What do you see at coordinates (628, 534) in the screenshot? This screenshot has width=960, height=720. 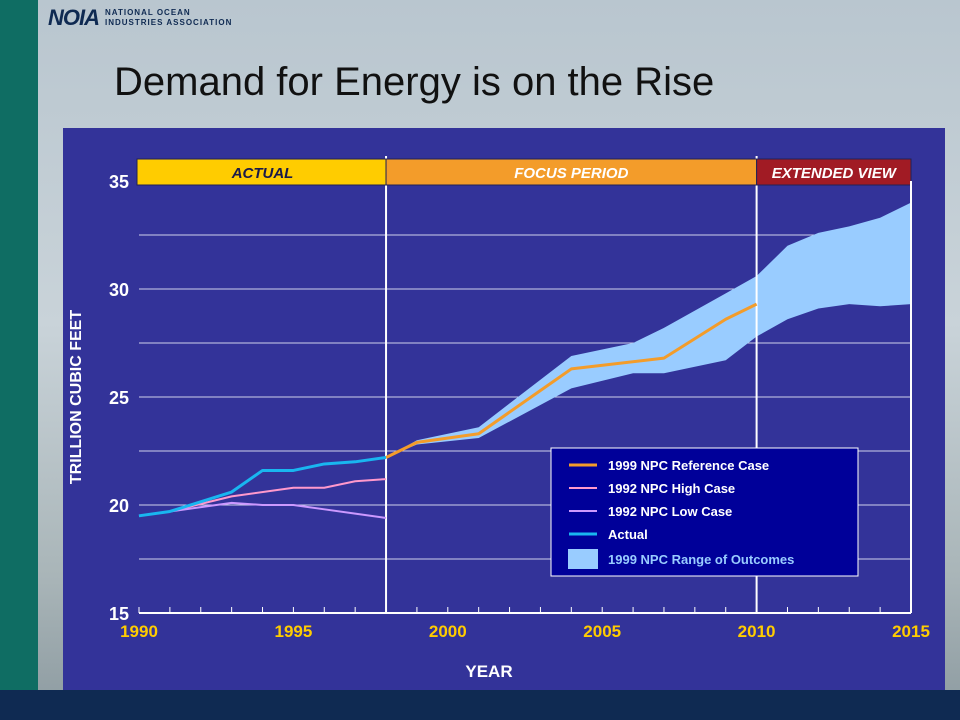 I see `legend-label: Actual` at bounding box center [628, 534].